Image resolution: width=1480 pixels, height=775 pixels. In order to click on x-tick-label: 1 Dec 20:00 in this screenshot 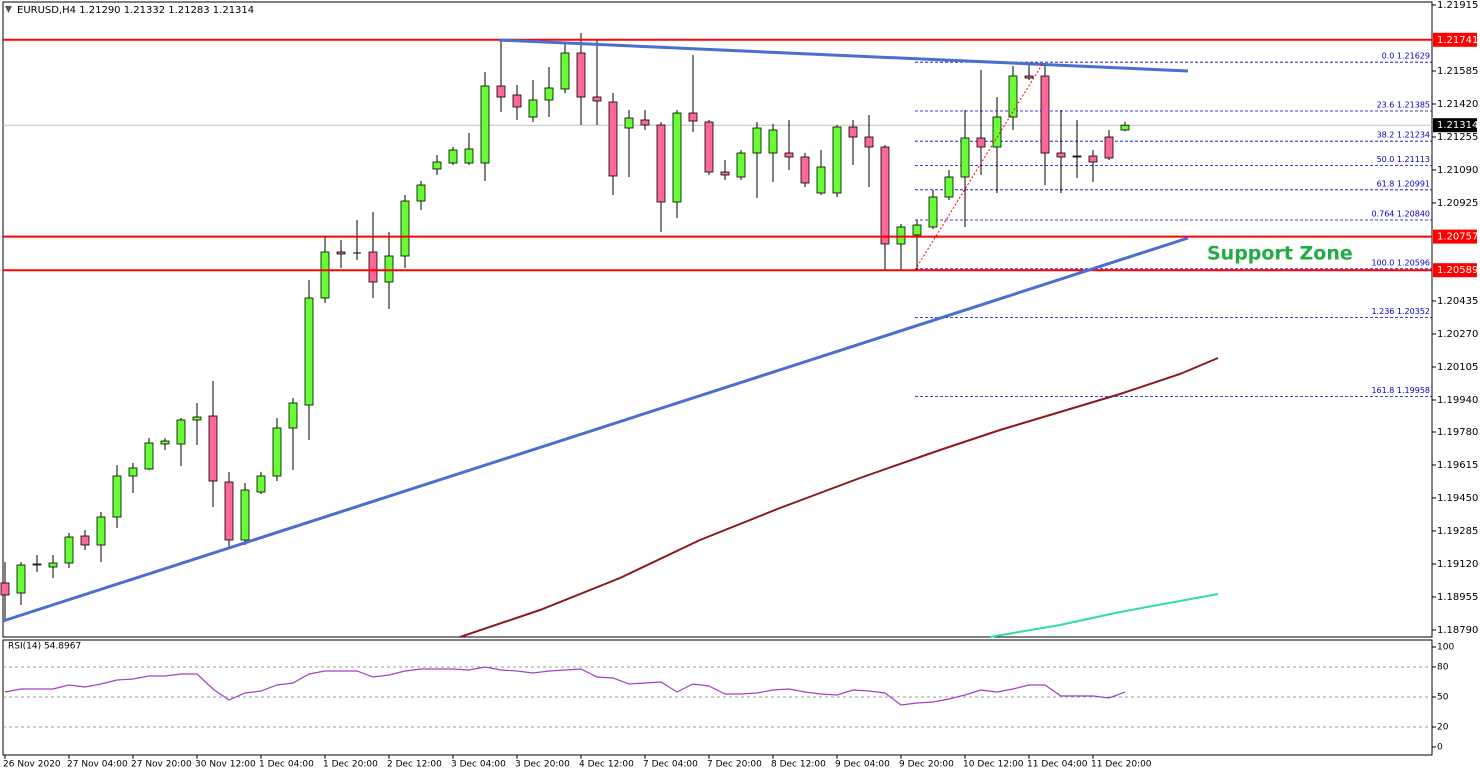, I will do `click(350, 765)`.